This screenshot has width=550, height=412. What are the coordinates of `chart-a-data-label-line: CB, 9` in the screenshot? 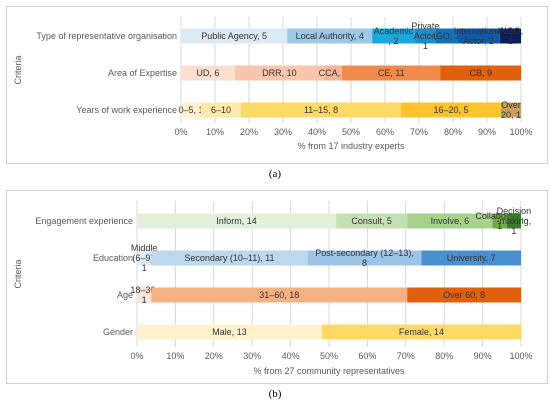 It's located at (480, 73).